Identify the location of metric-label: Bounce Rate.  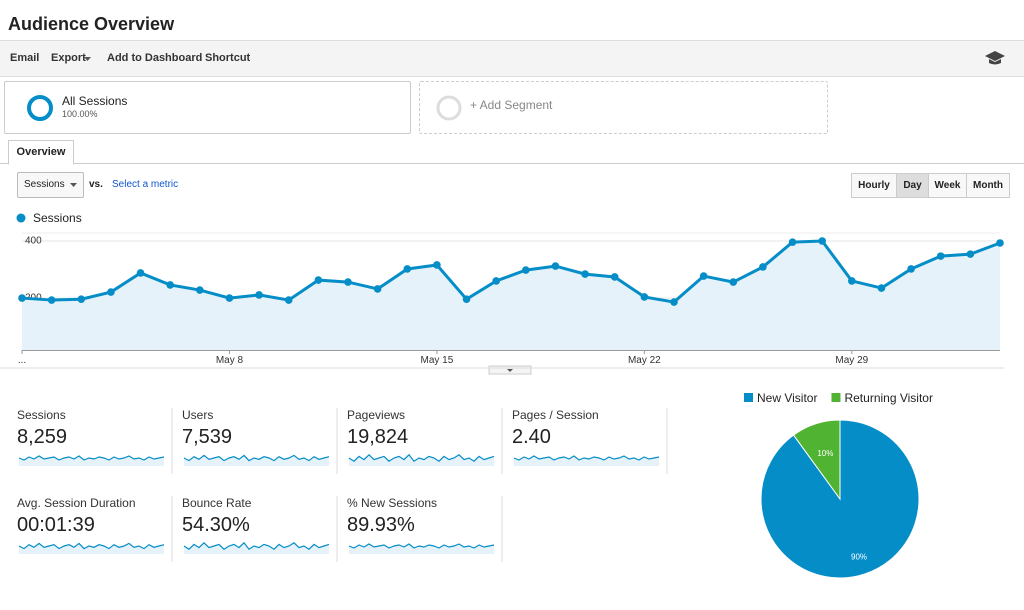
(217, 503).